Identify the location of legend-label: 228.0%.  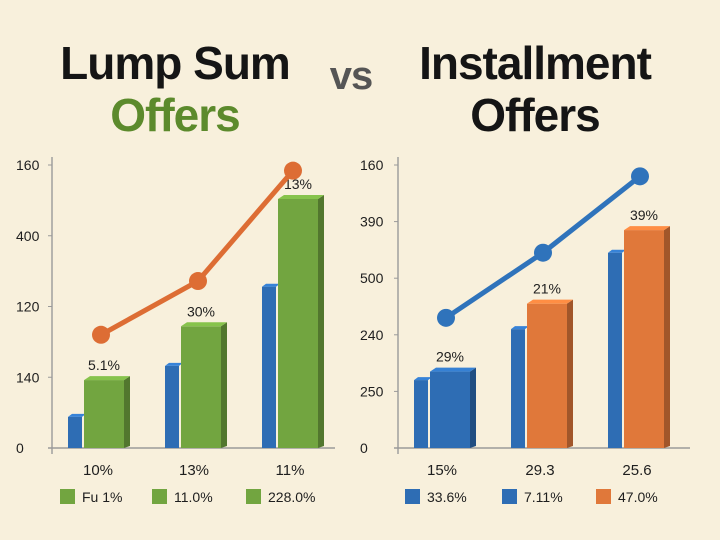
(291, 497).